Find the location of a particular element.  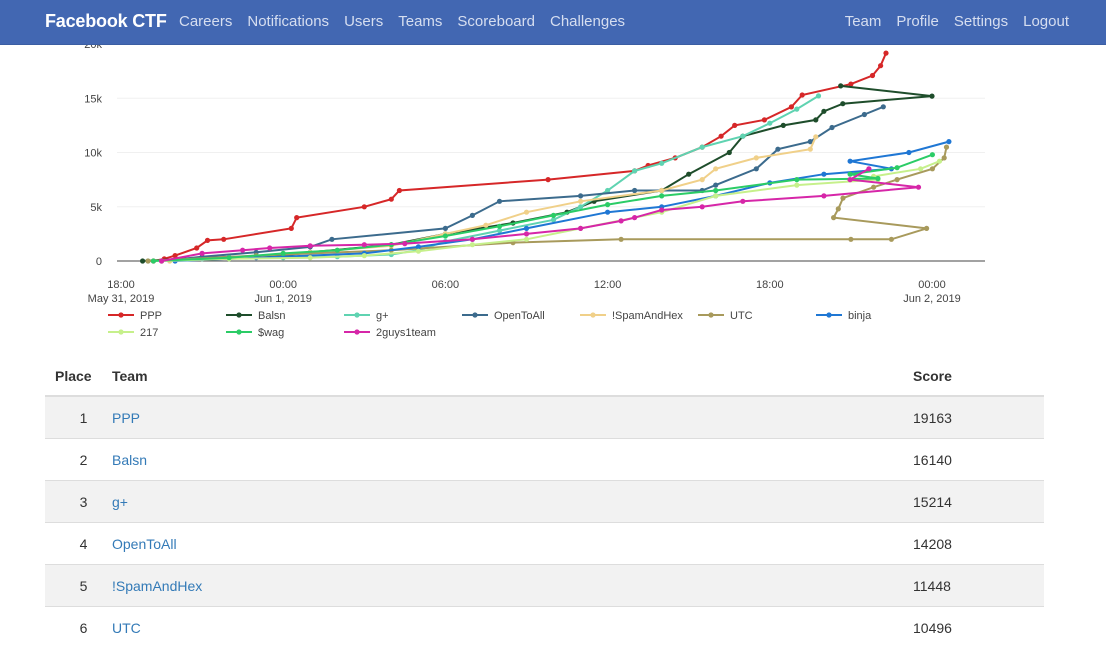

team-link: PPP is located at coordinates (126, 418).